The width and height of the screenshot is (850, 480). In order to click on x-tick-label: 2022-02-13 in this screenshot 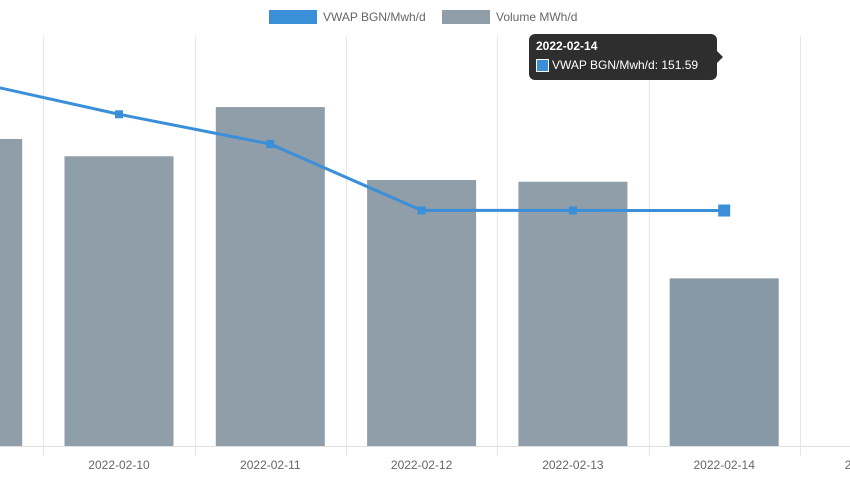, I will do `click(573, 465)`.